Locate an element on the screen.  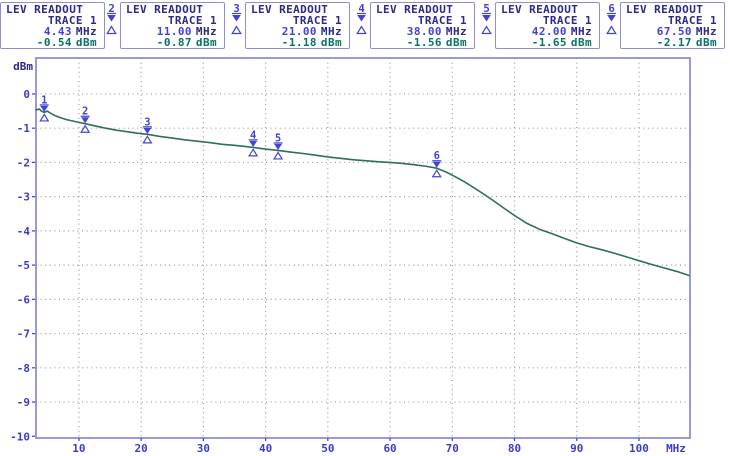
graph-marker-1: 1 is located at coordinates (44, 108).